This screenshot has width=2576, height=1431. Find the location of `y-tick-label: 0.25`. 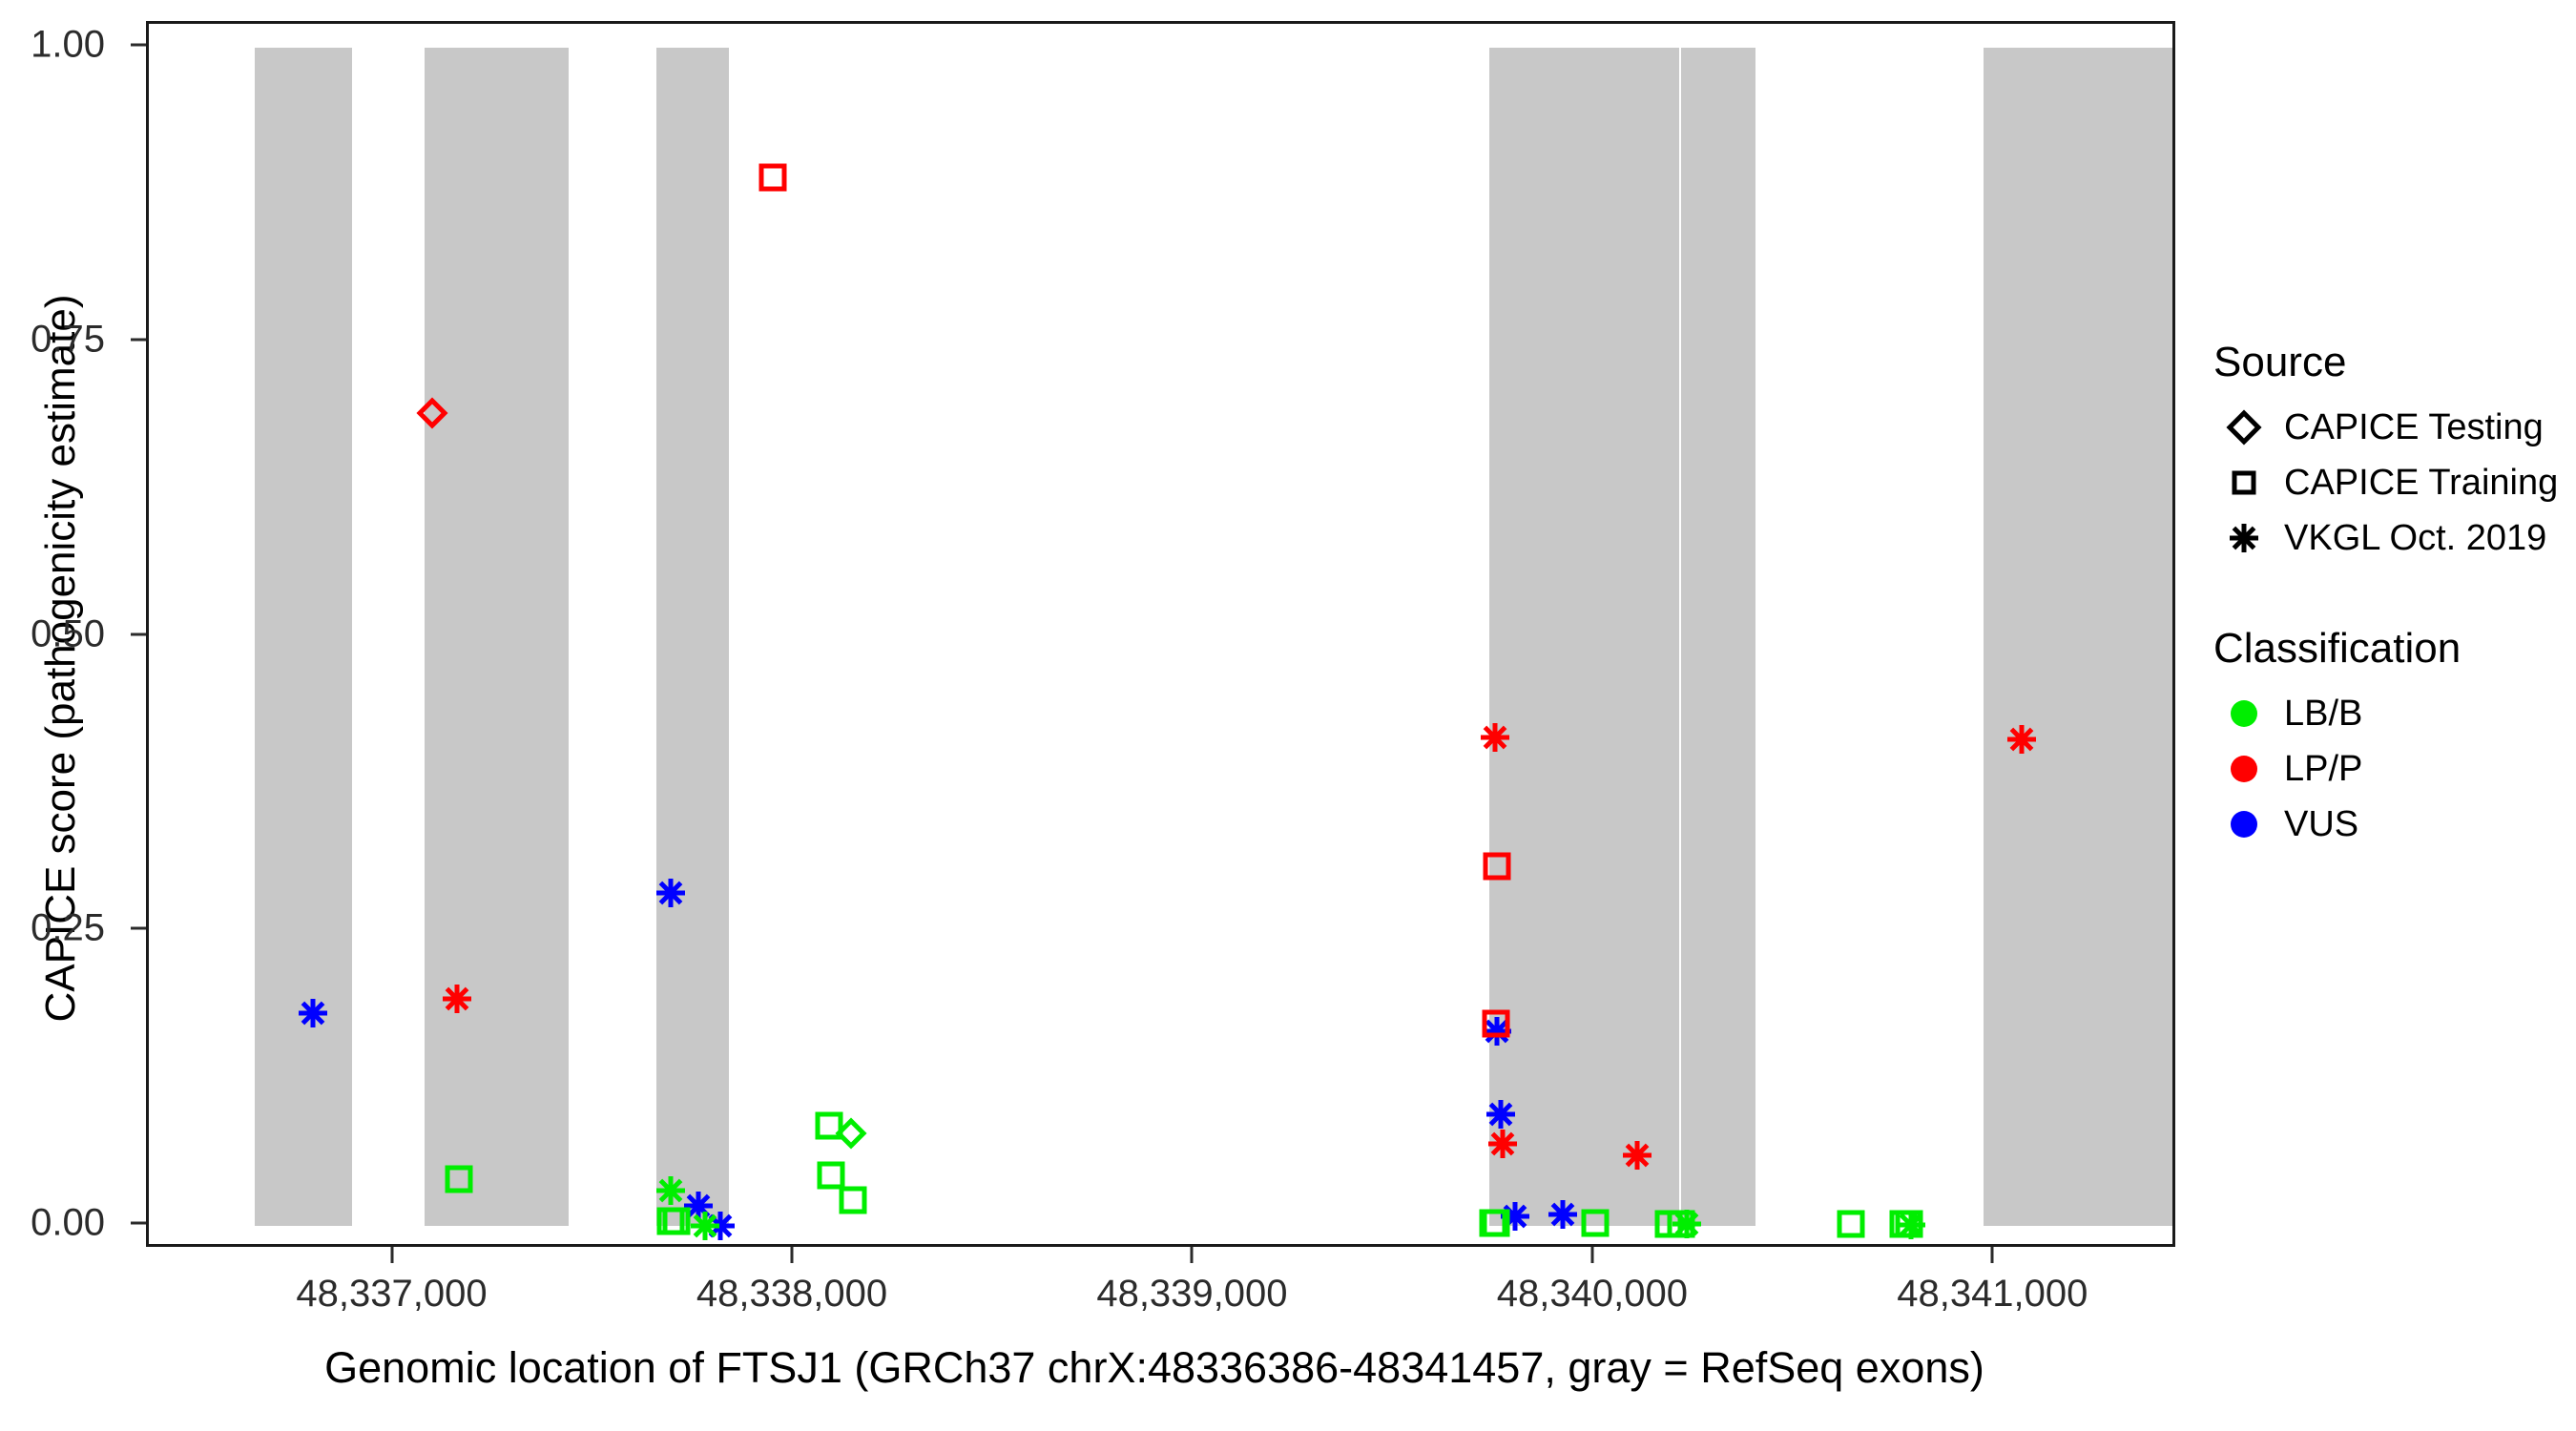

y-tick-label: 0.25 is located at coordinates (68, 927).